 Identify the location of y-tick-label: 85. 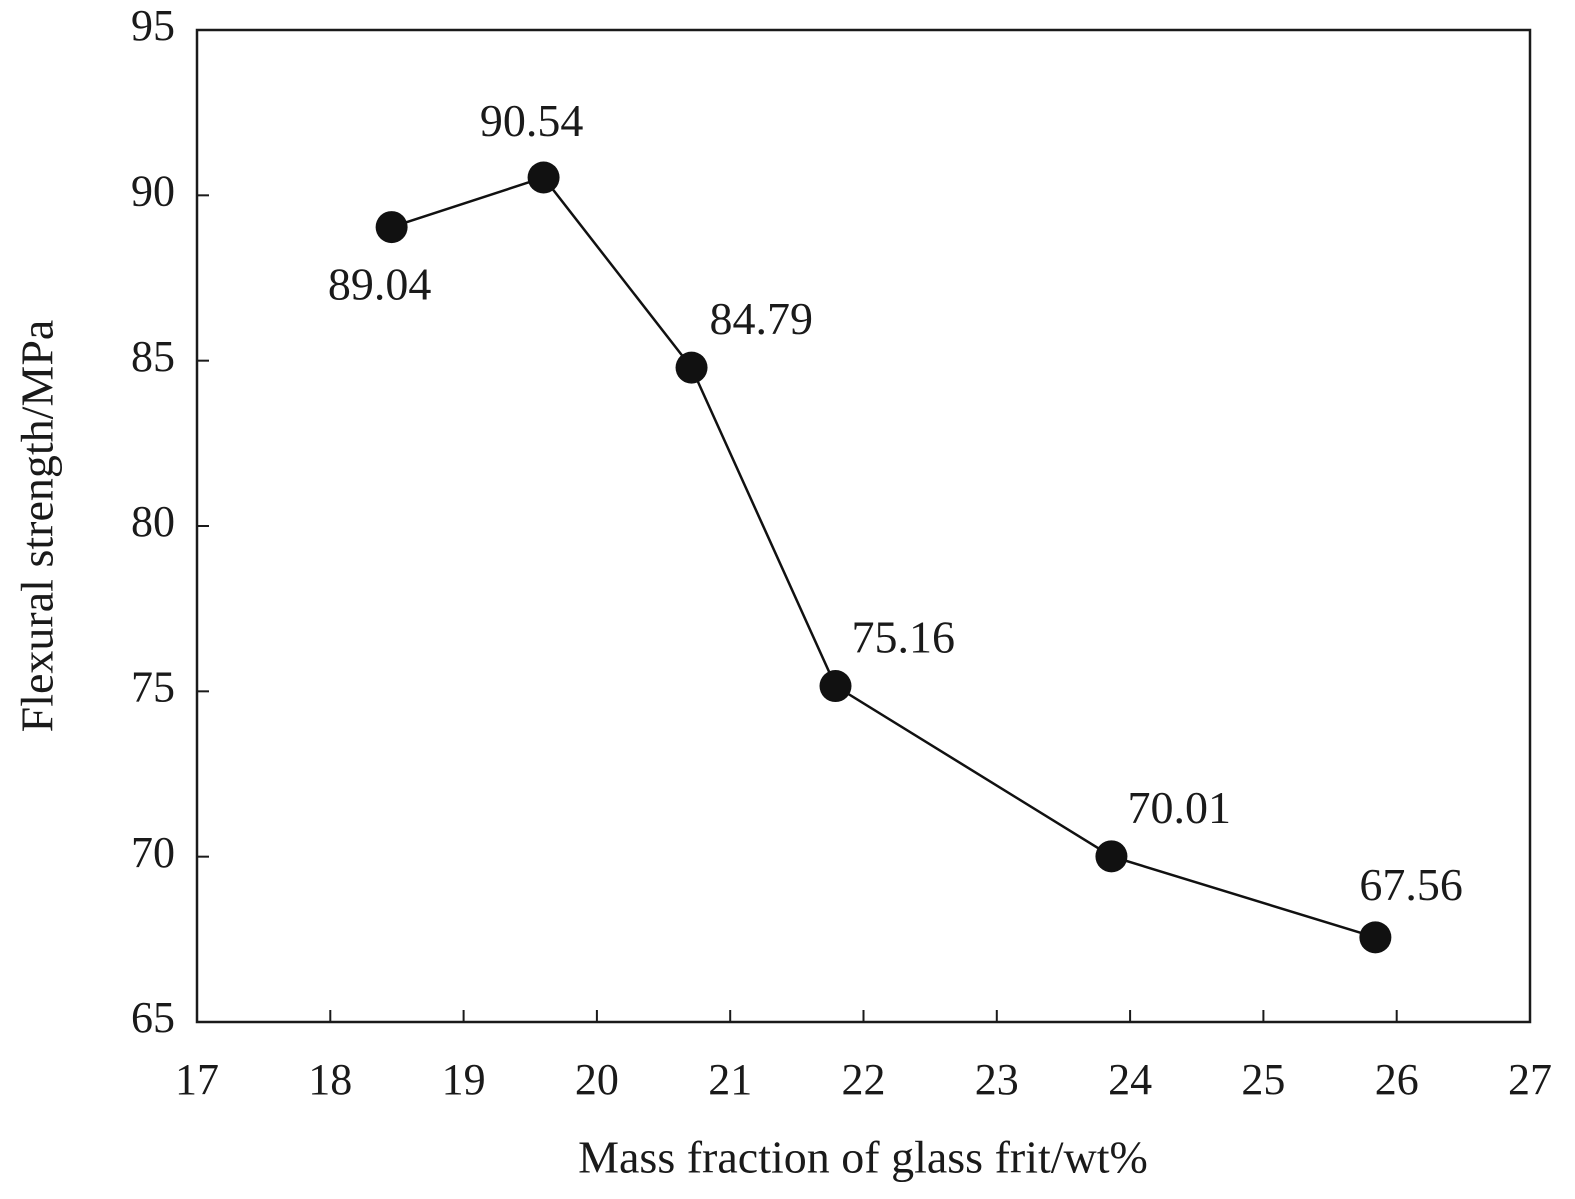
(153, 356).